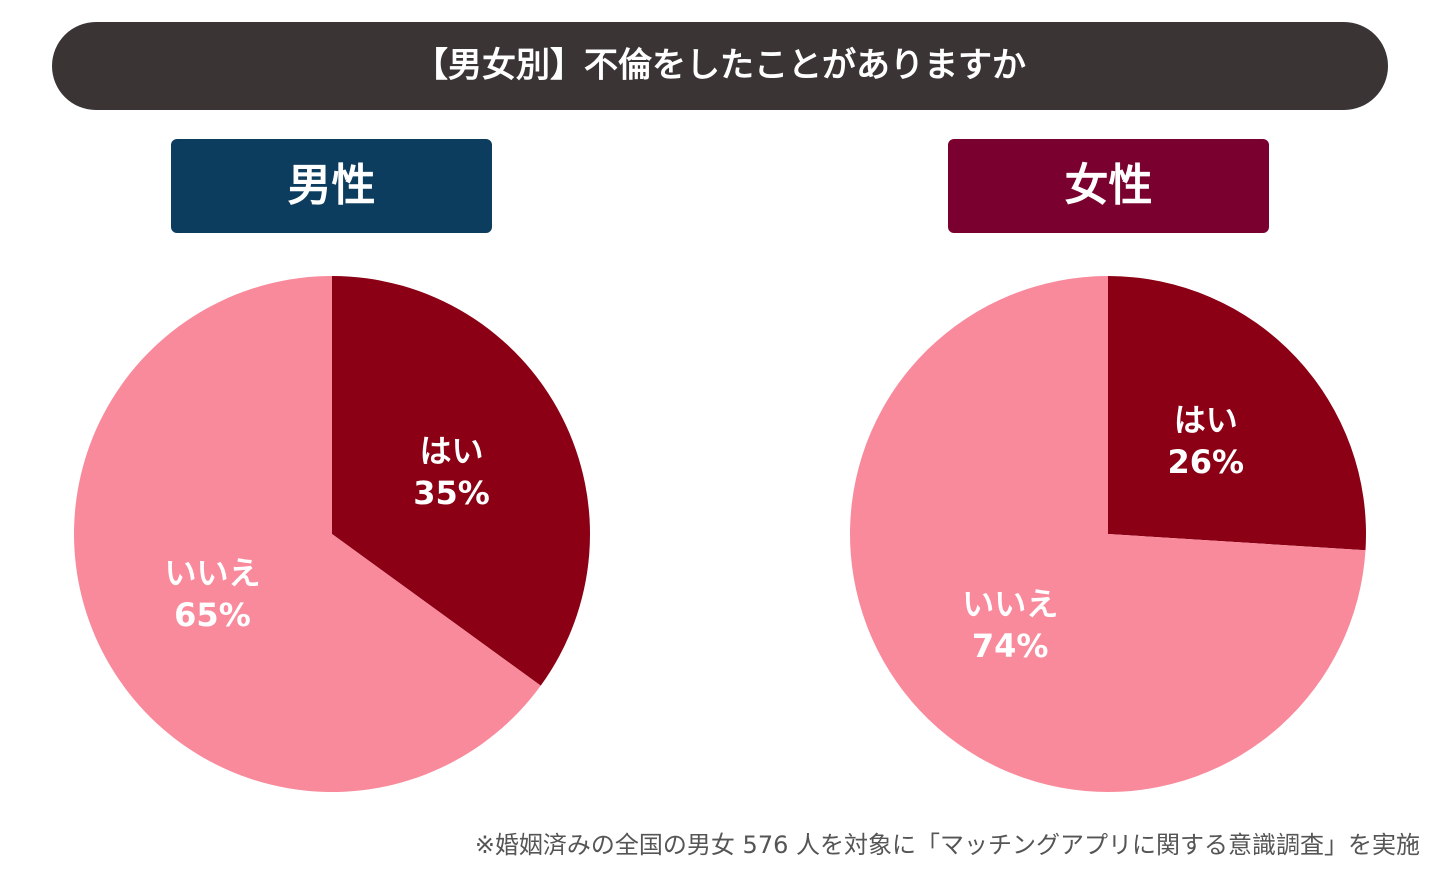 The height and width of the screenshot is (874, 1440). I want to click on chart-title: 女性, so click(1109, 185).